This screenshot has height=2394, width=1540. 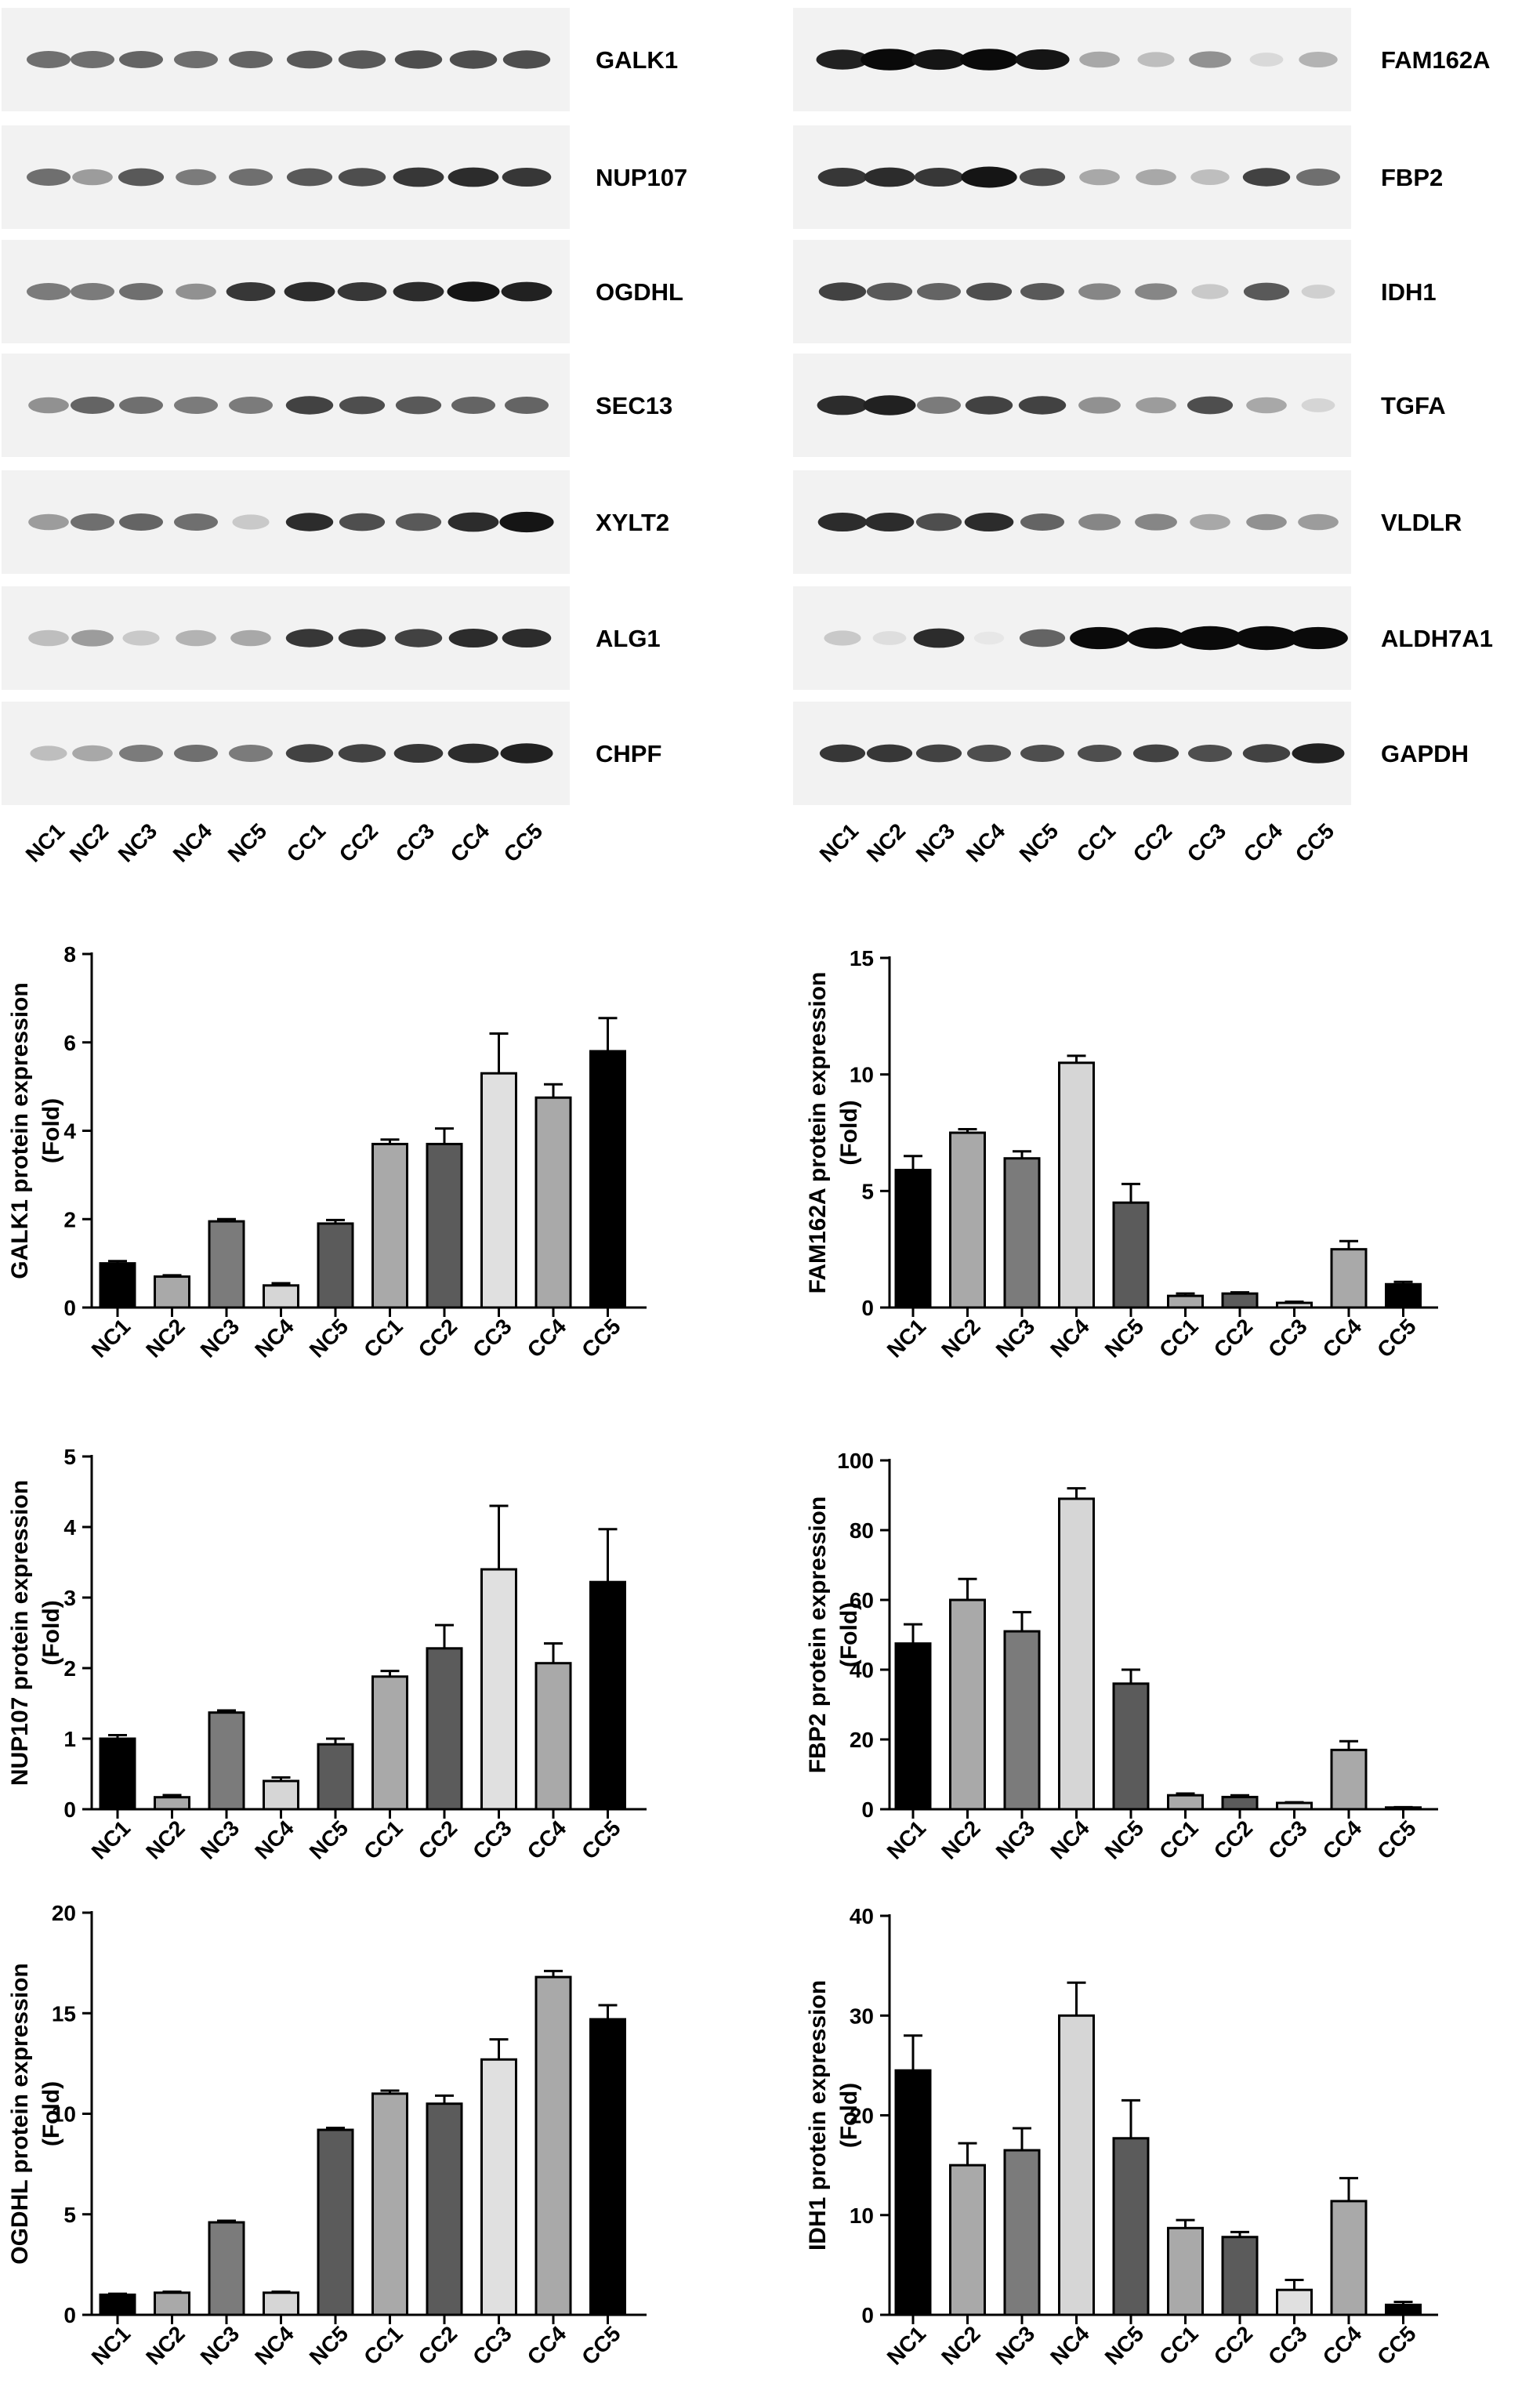 What do you see at coordinates (833, 1634) in the screenshot?
I see `y-axis-label: FBP2 protein expression (Fold)` at bounding box center [833, 1634].